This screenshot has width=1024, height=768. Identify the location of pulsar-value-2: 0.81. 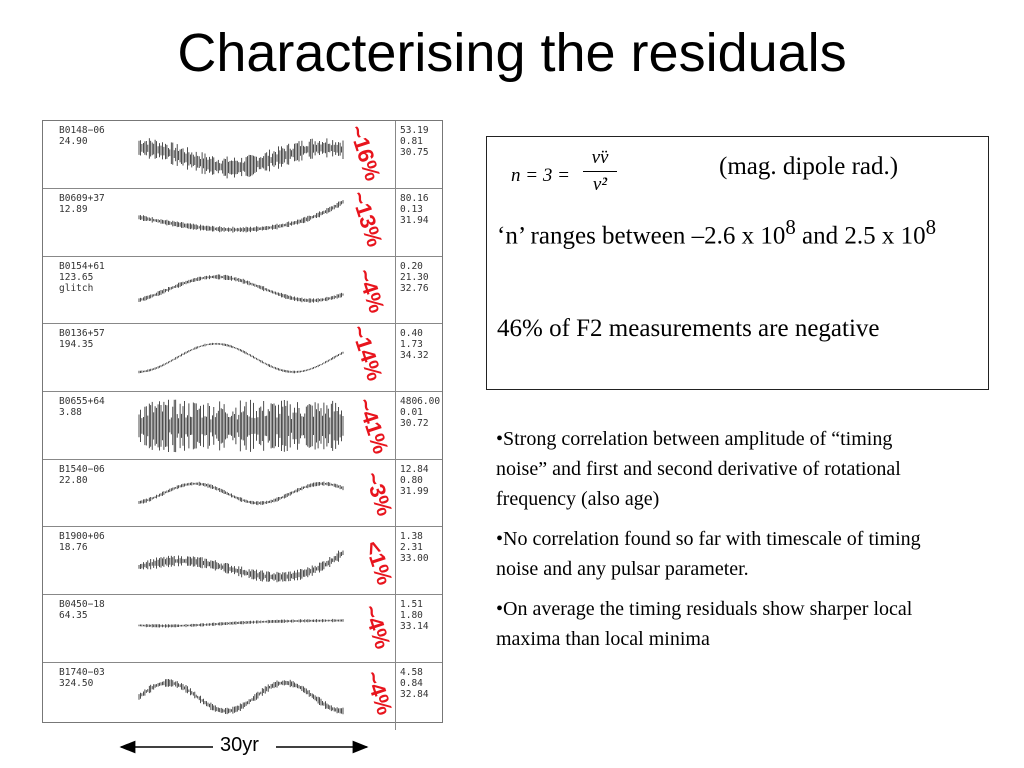
(411, 141).